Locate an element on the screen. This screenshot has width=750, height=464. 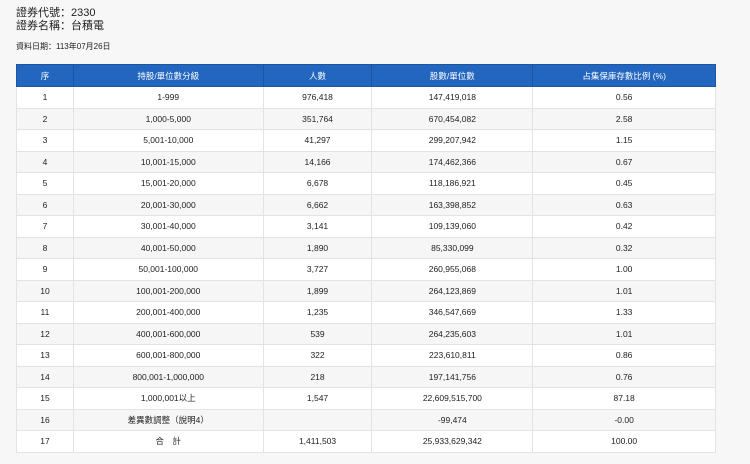
cell-percentage: 87.18 is located at coordinates (624, 398).